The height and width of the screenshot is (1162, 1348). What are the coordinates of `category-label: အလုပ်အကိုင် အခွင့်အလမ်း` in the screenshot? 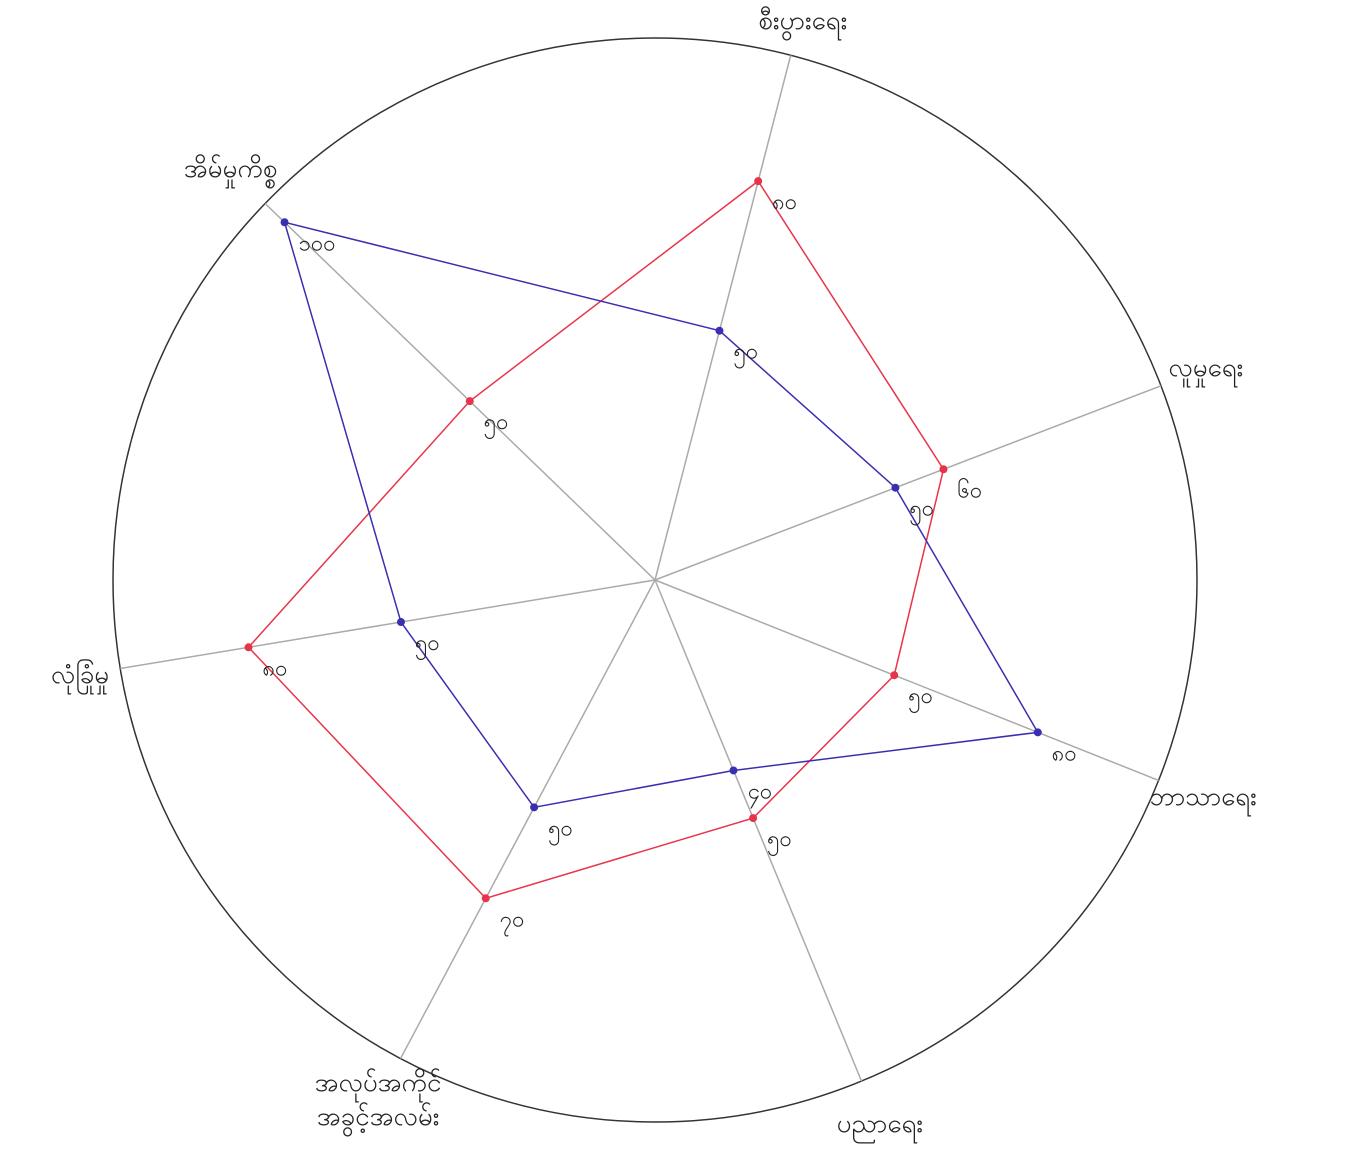 It's located at (378, 1100).